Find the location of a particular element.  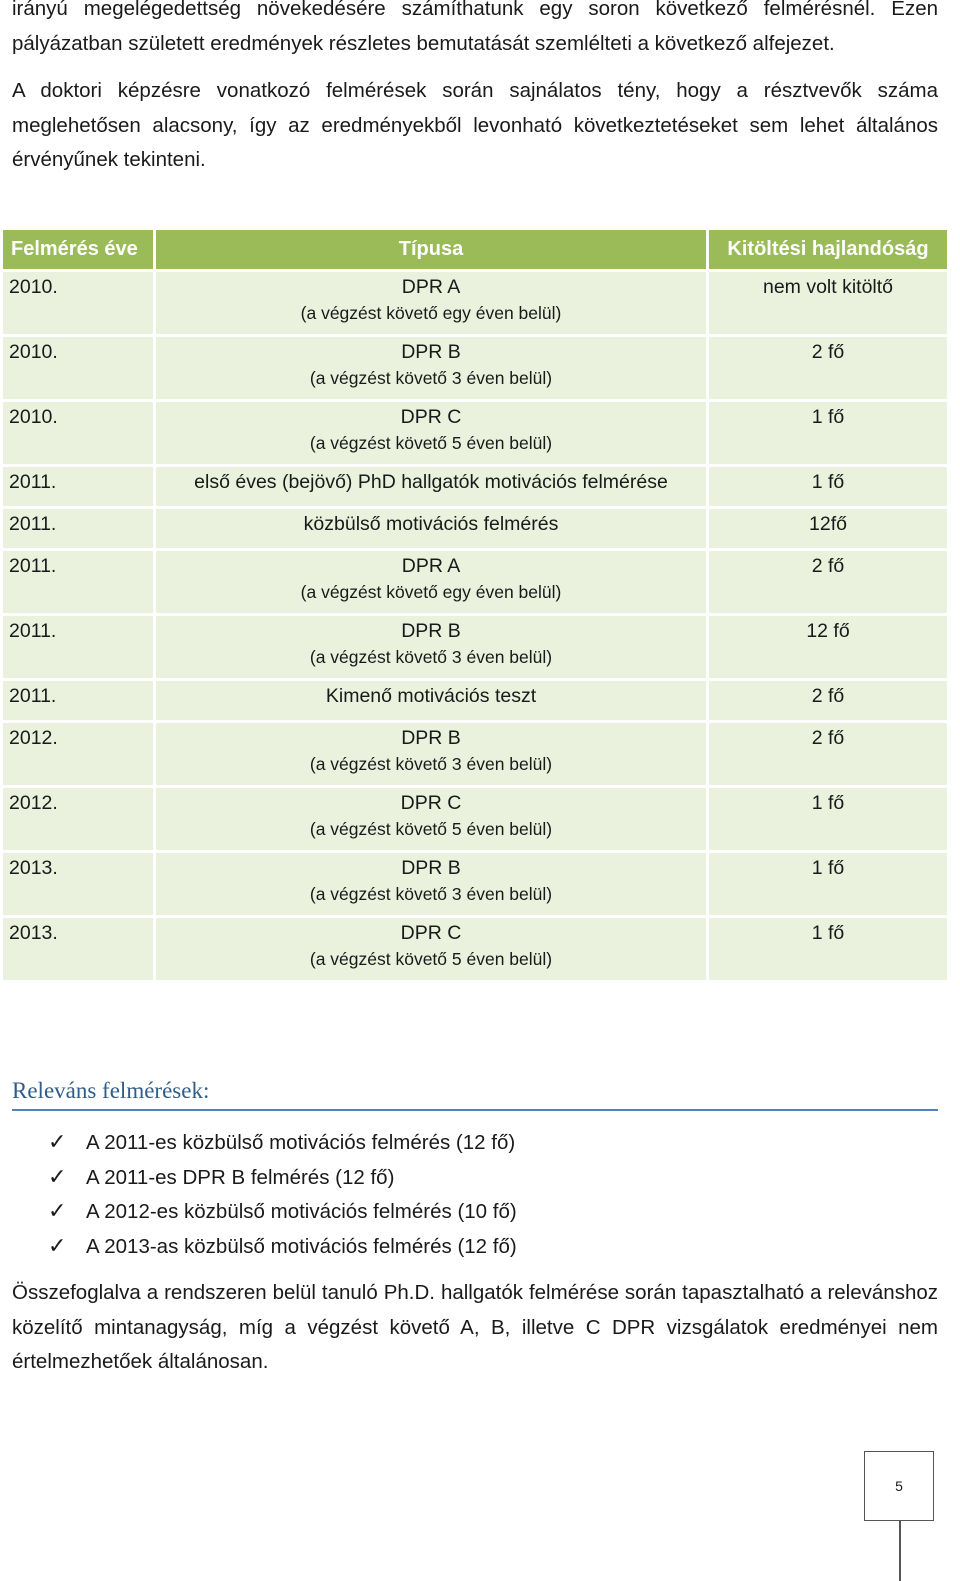

survey-type: Kimenő motivációs teszt is located at coordinates (431, 696).